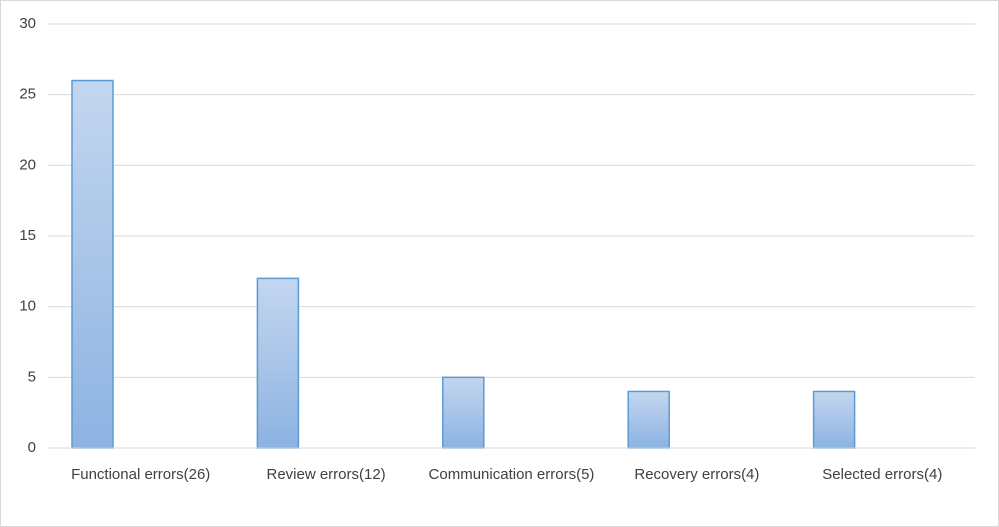  I want to click on x-tick-label: Communication errors(5), so click(511, 474).